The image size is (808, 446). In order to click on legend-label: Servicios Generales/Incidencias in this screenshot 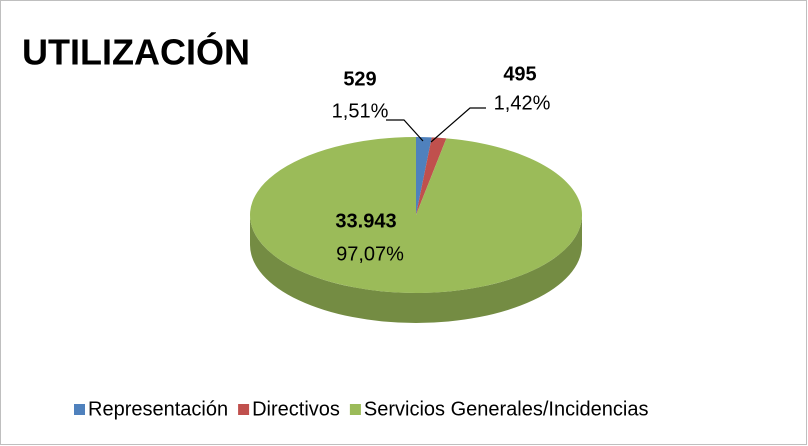, I will do `click(506, 409)`.